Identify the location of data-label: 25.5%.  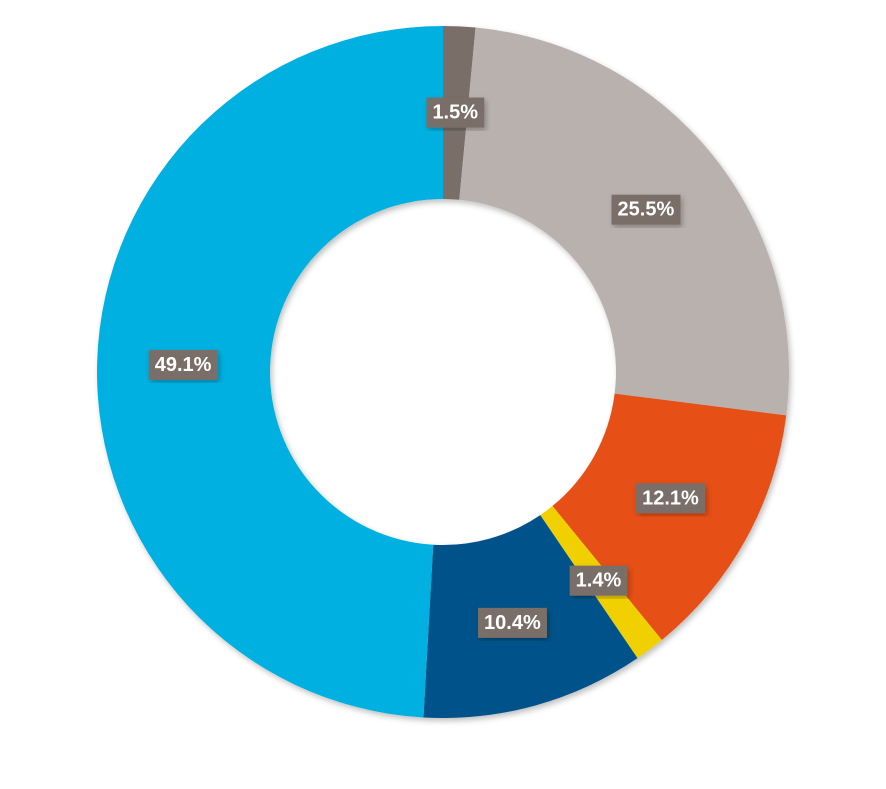
(646, 209).